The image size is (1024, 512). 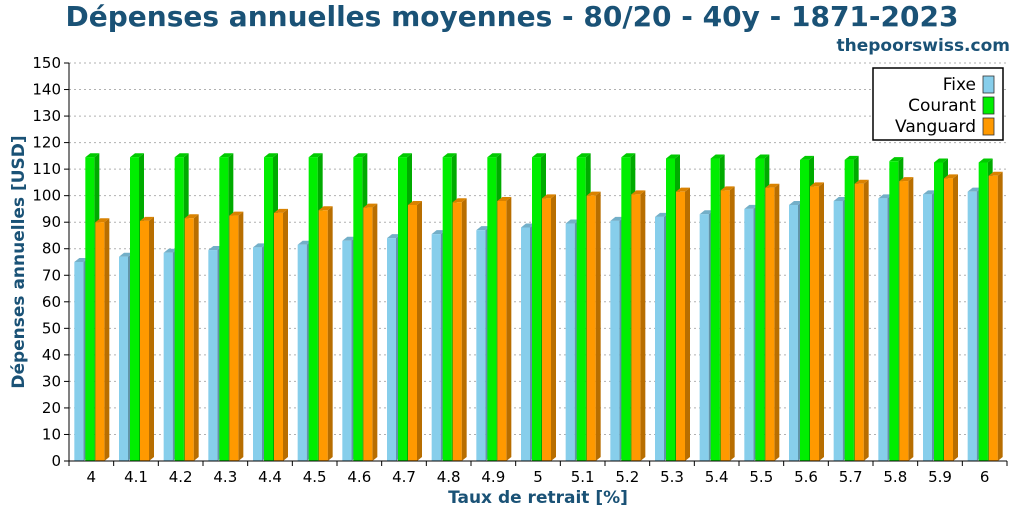 I want to click on x-tick-label: 4.4, so click(x=270, y=477).